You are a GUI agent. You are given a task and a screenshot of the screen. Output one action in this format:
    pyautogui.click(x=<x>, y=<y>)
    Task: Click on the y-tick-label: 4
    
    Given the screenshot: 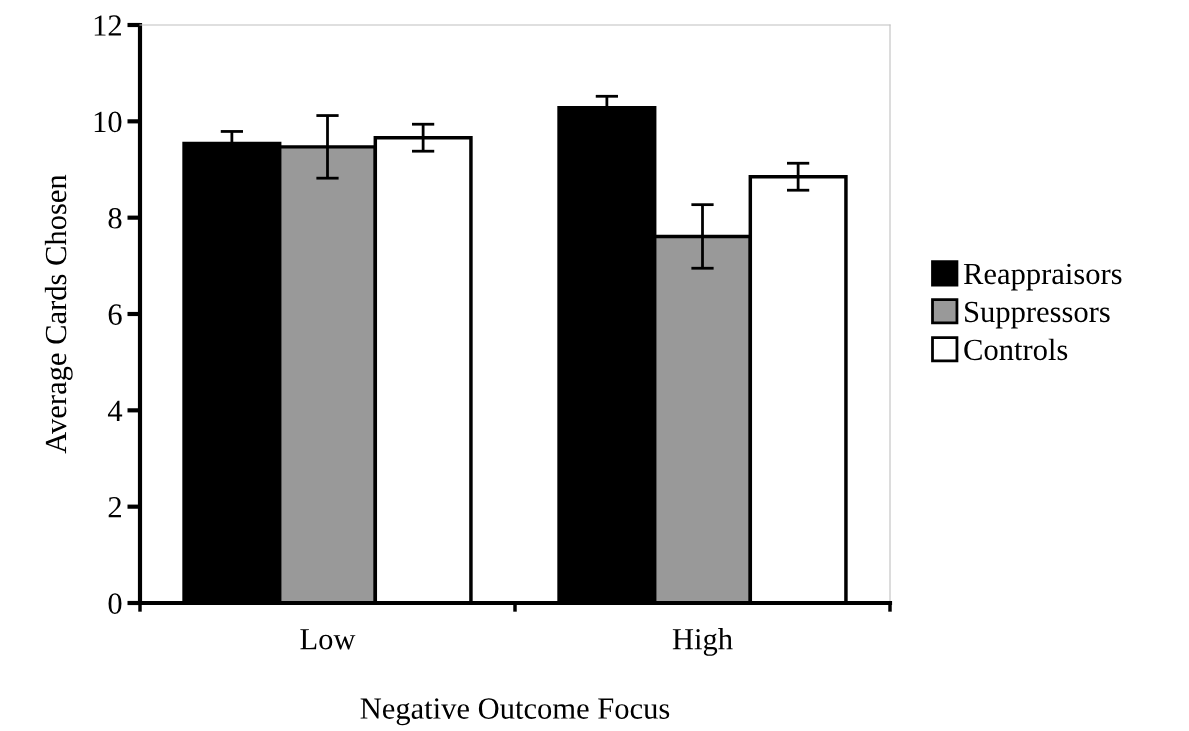 What is the action you would take?
    pyautogui.click(x=115, y=410)
    